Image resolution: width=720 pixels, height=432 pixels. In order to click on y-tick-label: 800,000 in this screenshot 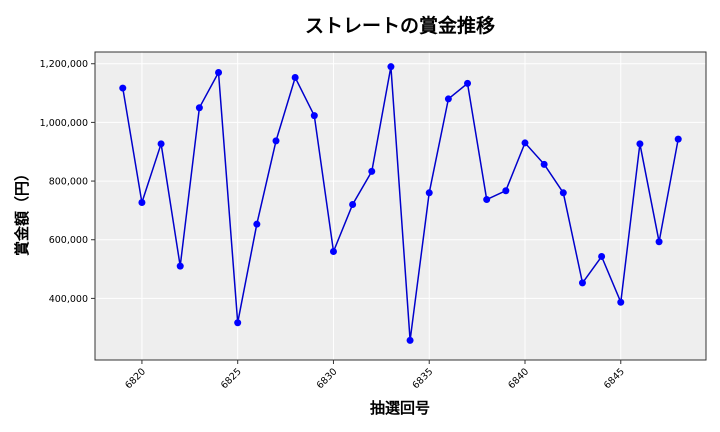, I will do `click(68, 182)`.